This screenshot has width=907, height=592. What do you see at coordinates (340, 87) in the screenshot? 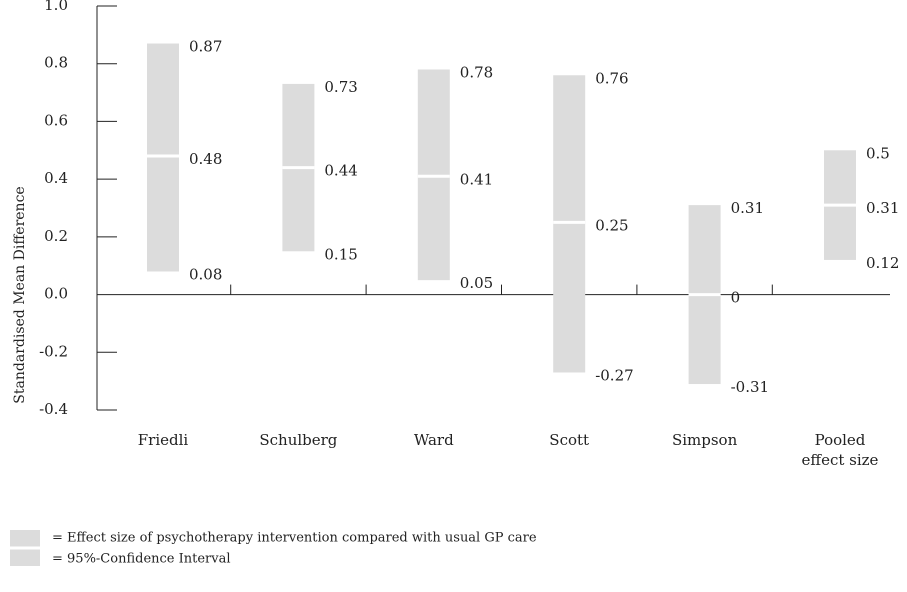
I see `value-label: 0.73` at bounding box center [340, 87].